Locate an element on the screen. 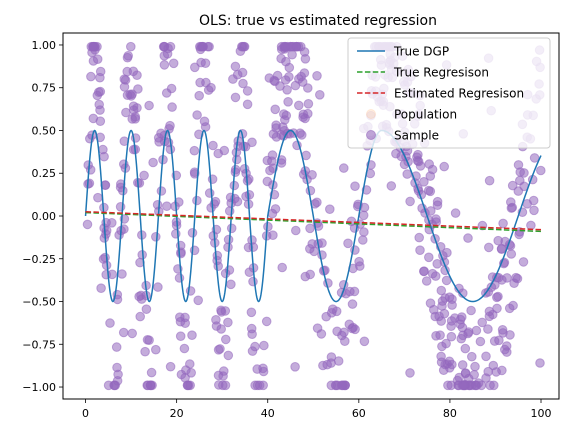  legend-label-true-regression: True Regresison is located at coordinates (441, 73).